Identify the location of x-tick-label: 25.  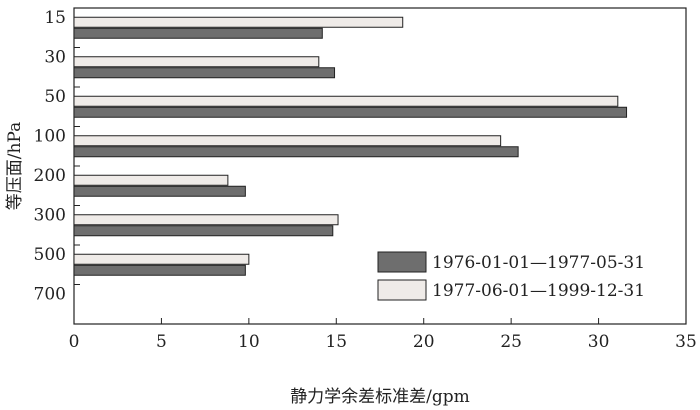
(511, 342).